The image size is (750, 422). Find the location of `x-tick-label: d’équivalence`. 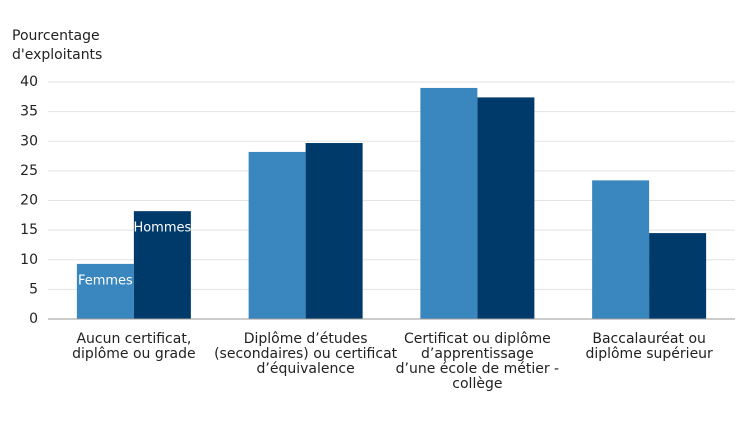

x-tick-label: d’équivalence is located at coordinates (306, 369).